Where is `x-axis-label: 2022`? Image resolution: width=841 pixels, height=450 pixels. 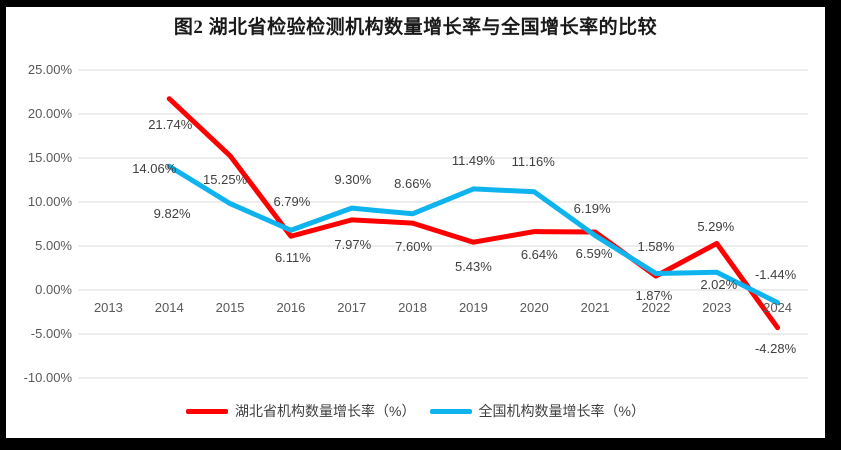
x-axis-label: 2022 is located at coordinates (656, 307).